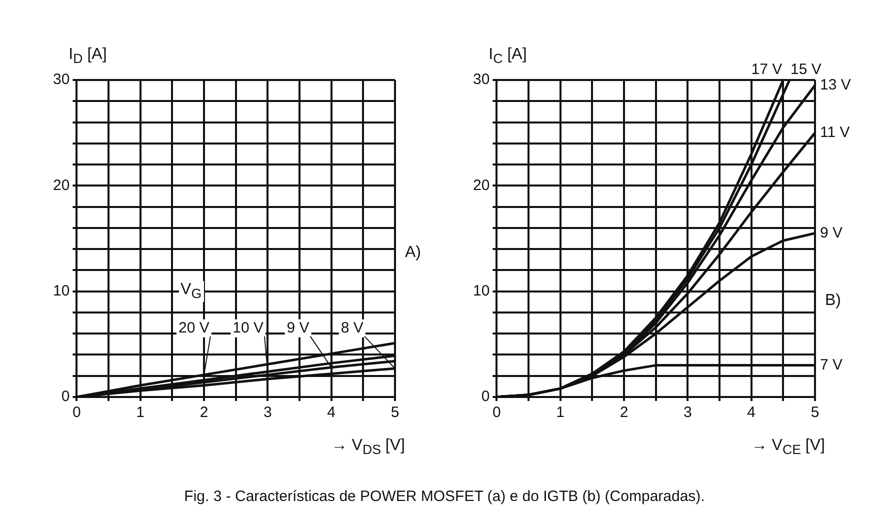 This screenshot has width=889, height=528. What do you see at coordinates (444, 496) in the screenshot?
I see `caption: Fig. 3 - Características de POWER MOSFET (a) e do IGTB (b) (Comparadas).` at bounding box center [444, 496].